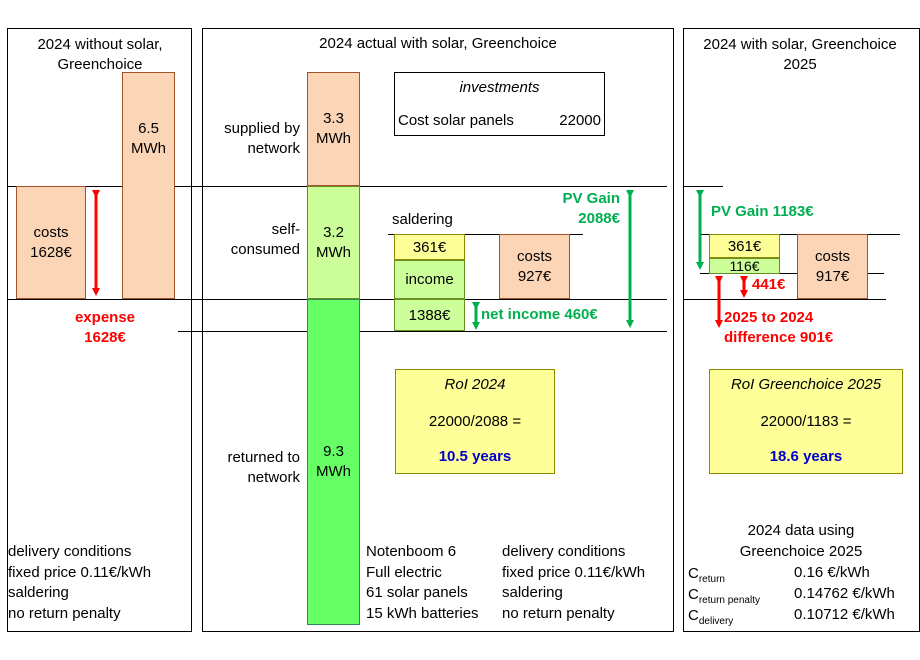 This screenshot has width=920, height=660. I want to click on roi-2025-result: 18.6 years, so click(806, 456).